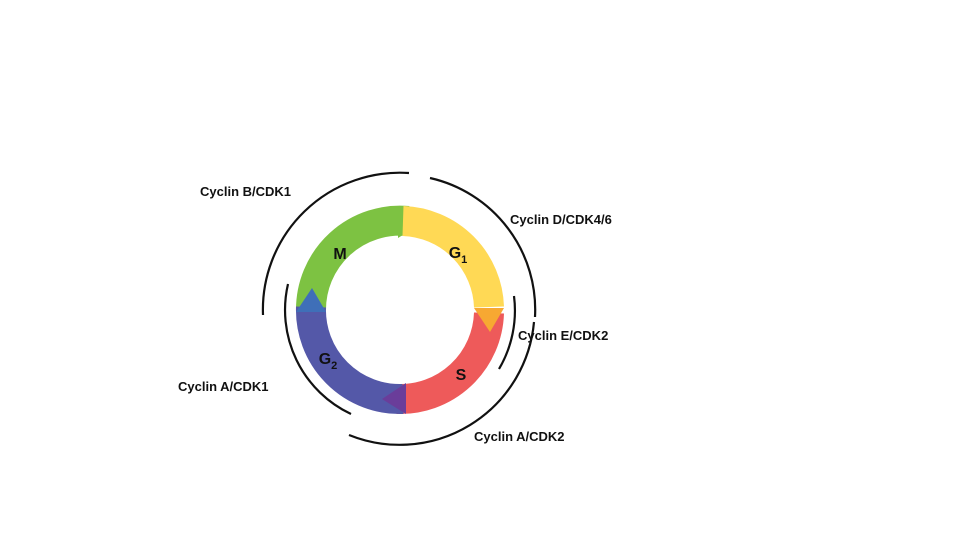 Image resolution: width=960 pixels, height=540 pixels. I want to click on cyclin-label: Cyclin E/CDK2, so click(563, 335).